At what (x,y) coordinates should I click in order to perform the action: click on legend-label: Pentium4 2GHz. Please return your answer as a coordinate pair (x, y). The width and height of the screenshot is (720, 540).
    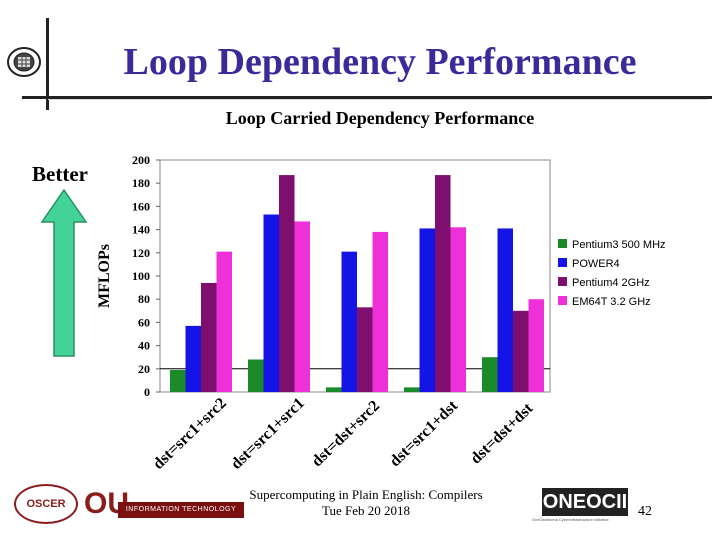
    Looking at the image, I should click on (611, 283).